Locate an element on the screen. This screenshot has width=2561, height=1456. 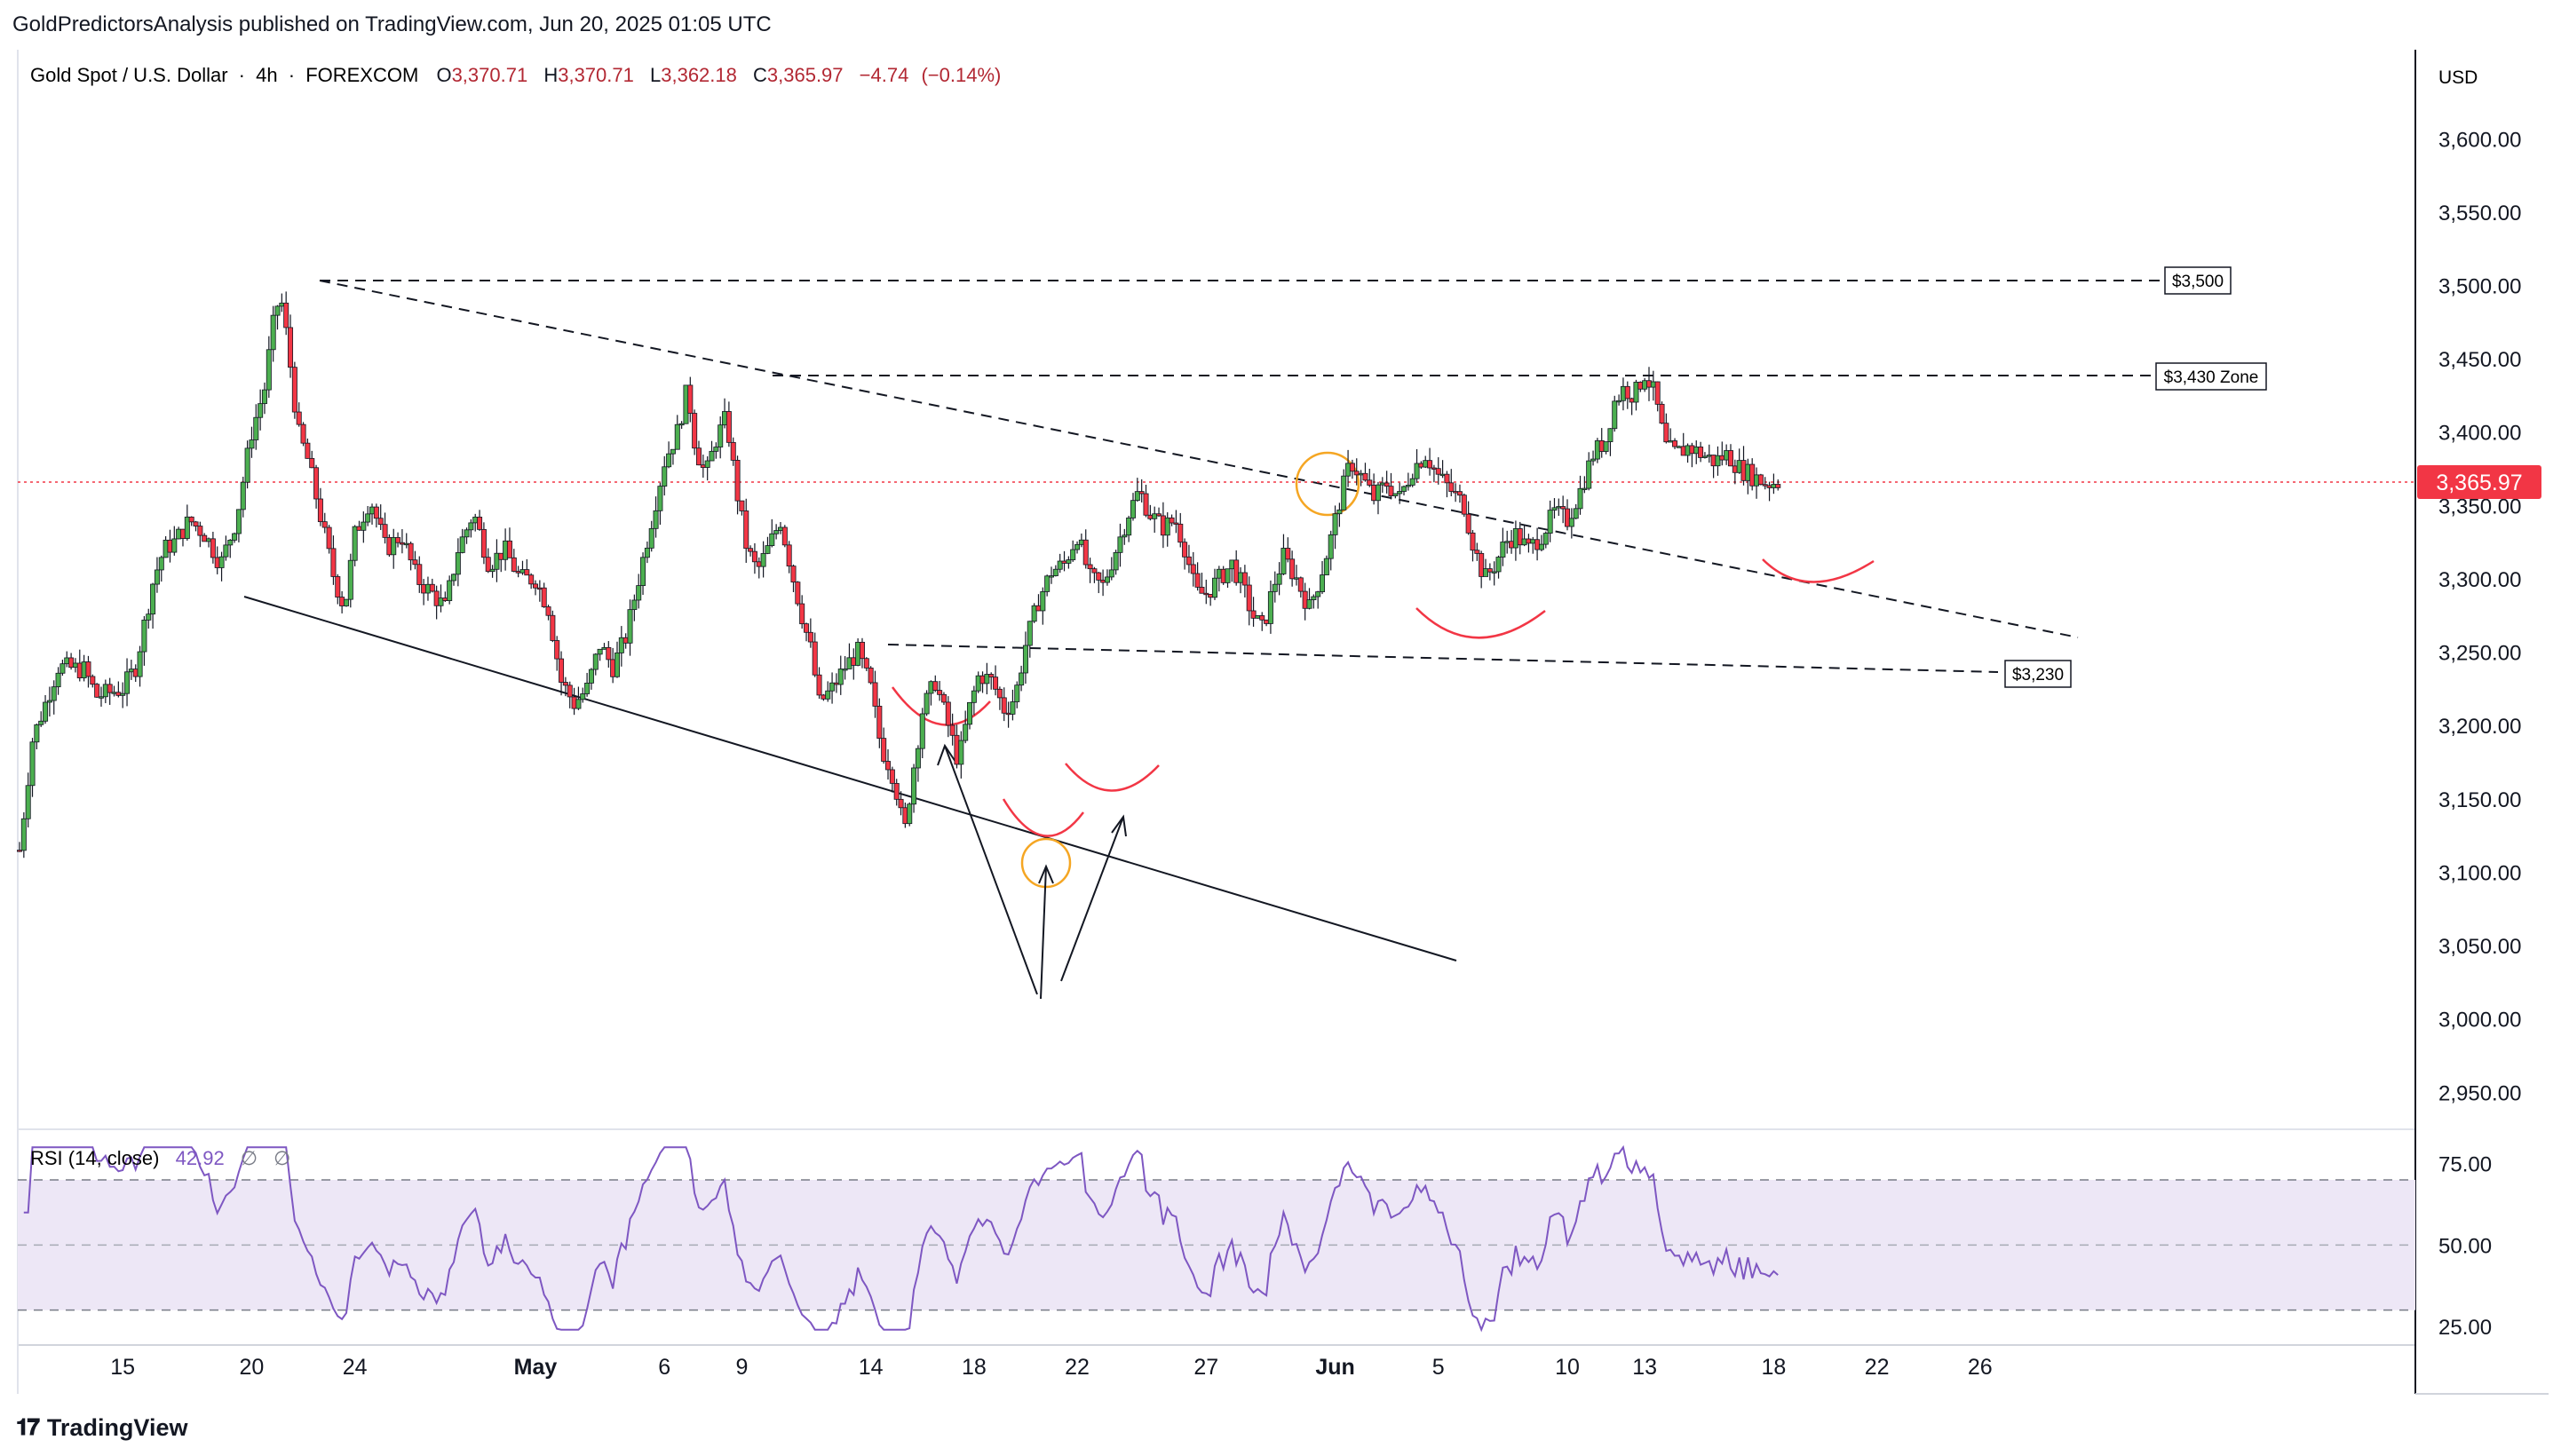
last-price-label: 3,365.97 is located at coordinates (2479, 483).